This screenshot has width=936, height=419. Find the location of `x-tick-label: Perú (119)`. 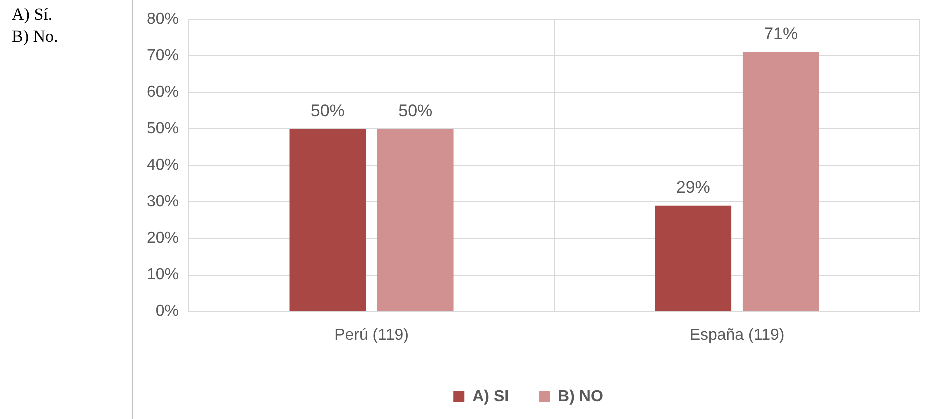

x-tick-label: Perú (119) is located at coordinates (371, 335).